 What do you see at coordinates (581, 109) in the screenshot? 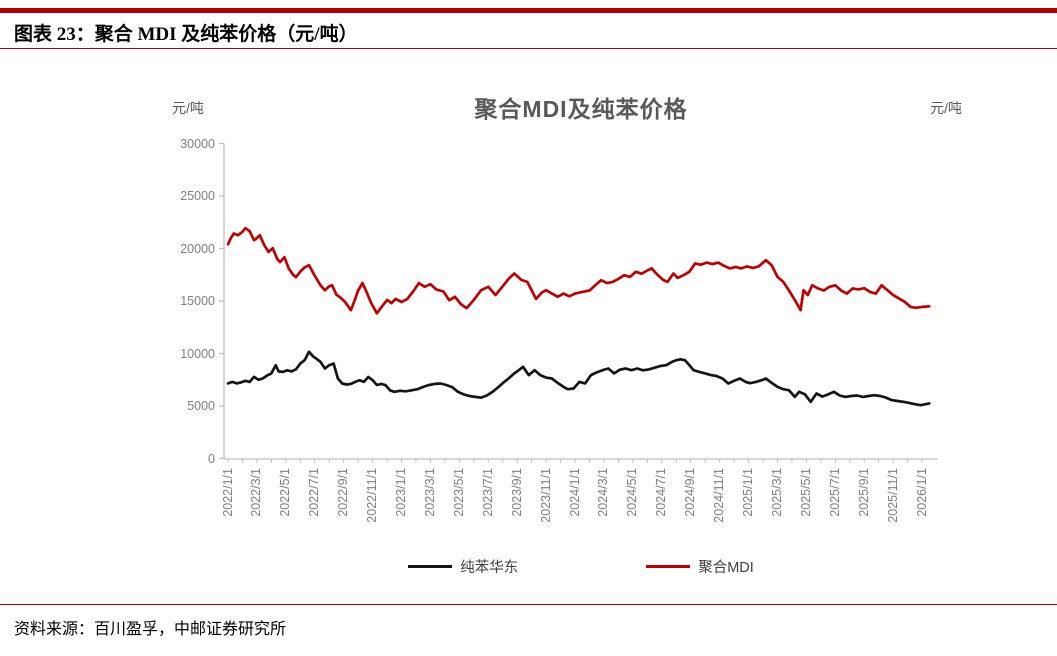
I see `chart-title: 聚合MDI及纯苯价格` at bounding box center [581, 109].